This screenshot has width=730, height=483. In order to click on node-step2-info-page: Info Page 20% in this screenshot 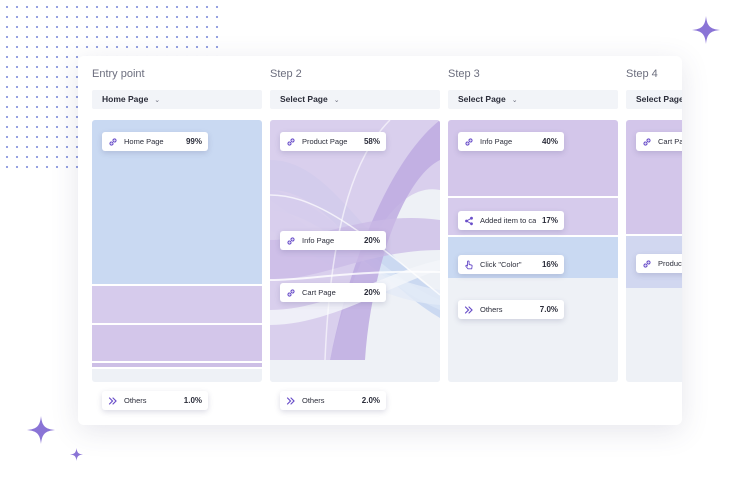, I will do `click(333, 240)`.